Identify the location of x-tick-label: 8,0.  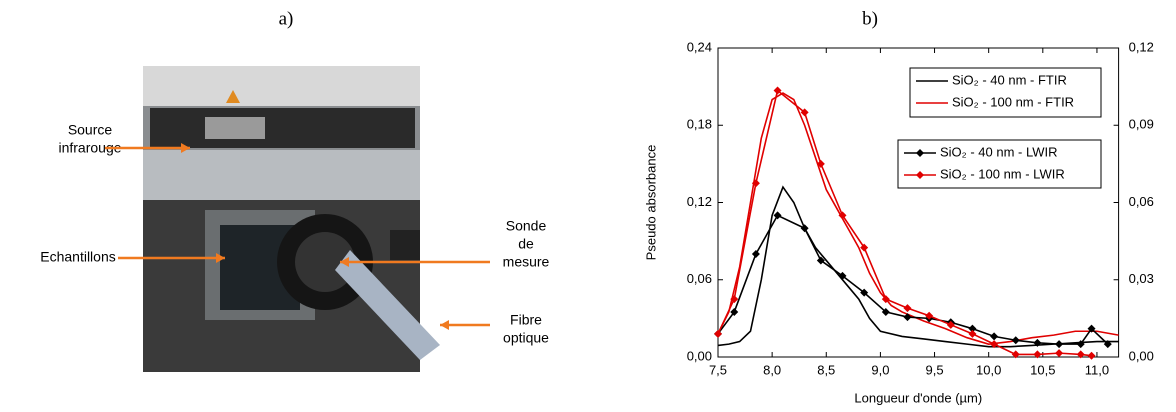
(772, 369).